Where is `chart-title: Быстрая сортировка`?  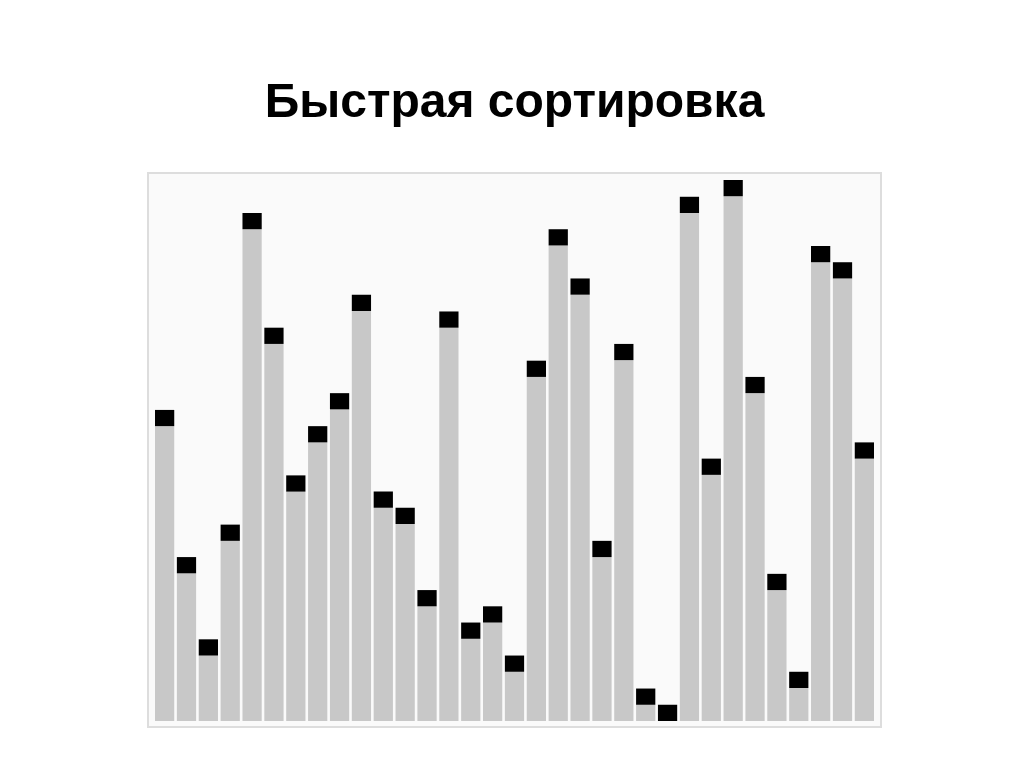 chart-title: Быстрая сортировка is located at coordinates (514, 100).